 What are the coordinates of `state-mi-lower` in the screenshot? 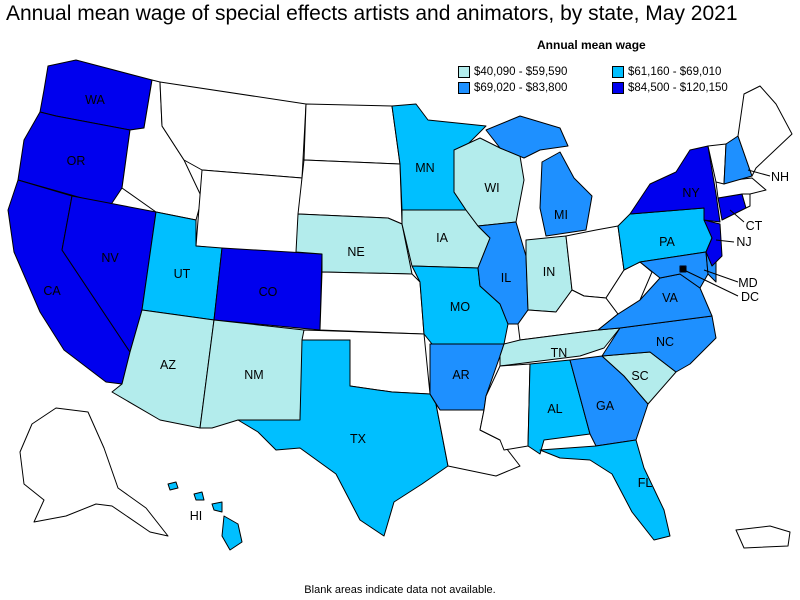 It's located at (566, 194).